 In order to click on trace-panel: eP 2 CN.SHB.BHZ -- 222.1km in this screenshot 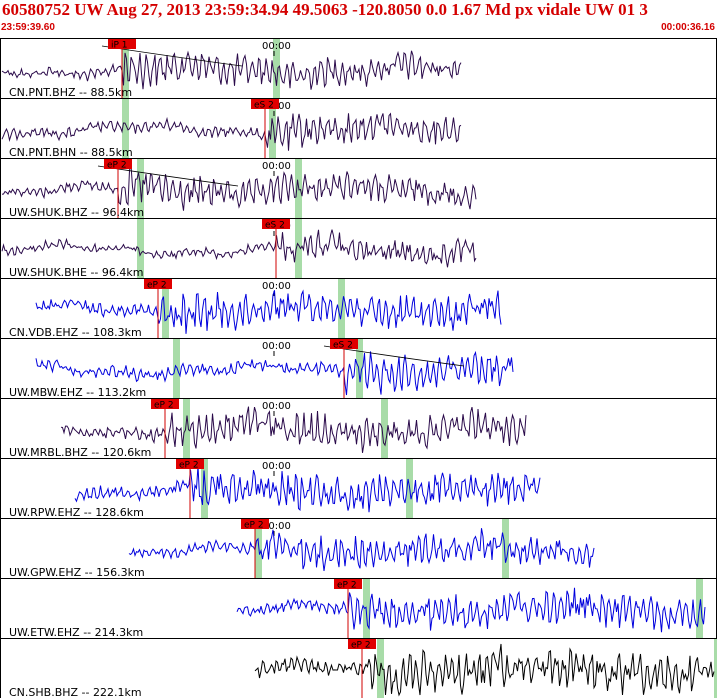, I will do `click(358, 668)`.